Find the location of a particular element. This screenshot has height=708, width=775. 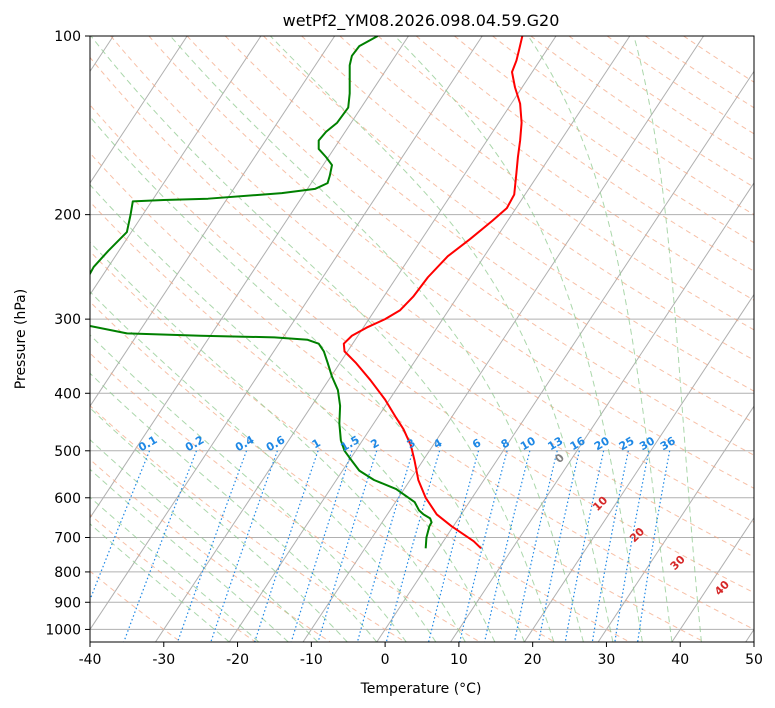

mixing-ratio-line-0.6 is located at coordinates (244, 546).